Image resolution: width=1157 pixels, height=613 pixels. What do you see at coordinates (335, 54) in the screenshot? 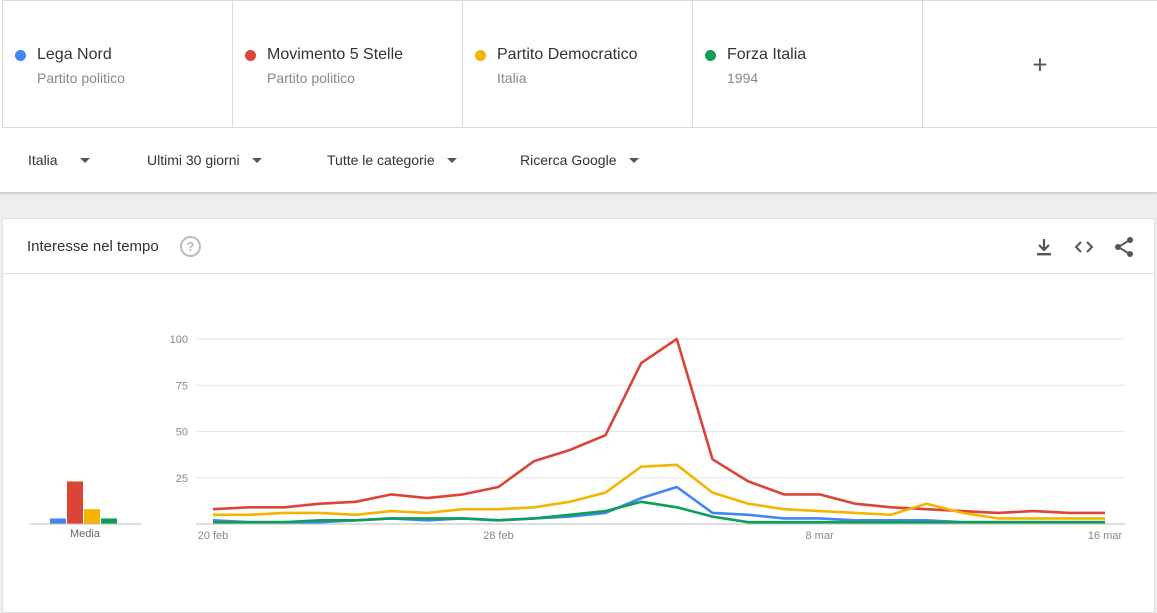
I see `term-name: Movimento 5 Stelle` at bounding box center [335, 54].